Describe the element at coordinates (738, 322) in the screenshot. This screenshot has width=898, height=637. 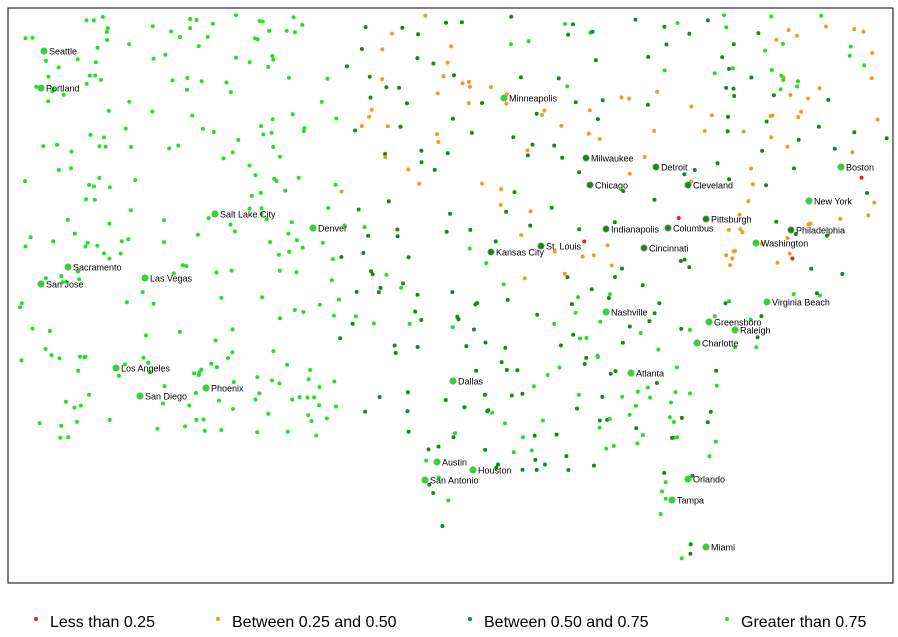
I see `city-label: Greensboro` at that location.